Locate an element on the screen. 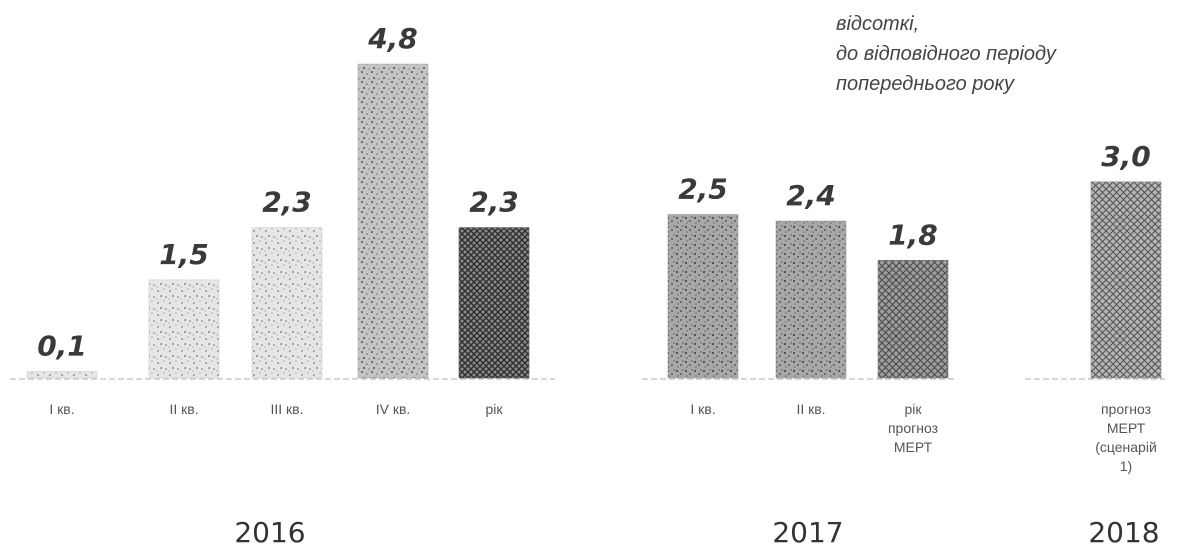  value-label-2017-2: 2,4 is located at coordinates (811, 195).